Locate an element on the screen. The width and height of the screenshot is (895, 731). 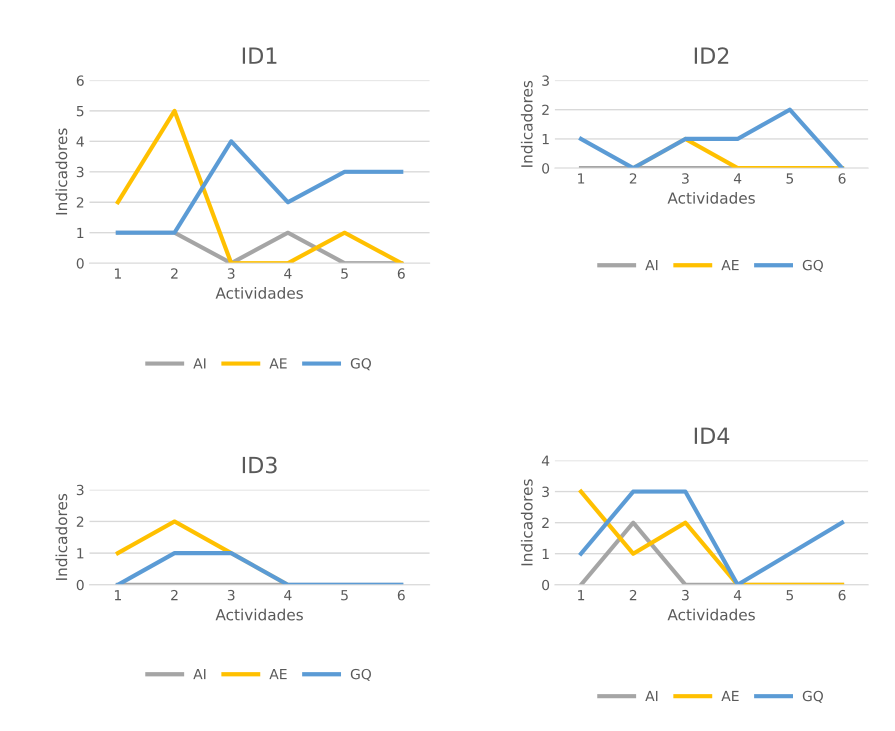
y-tick-label: 6 is located at coordinates (80, 80).